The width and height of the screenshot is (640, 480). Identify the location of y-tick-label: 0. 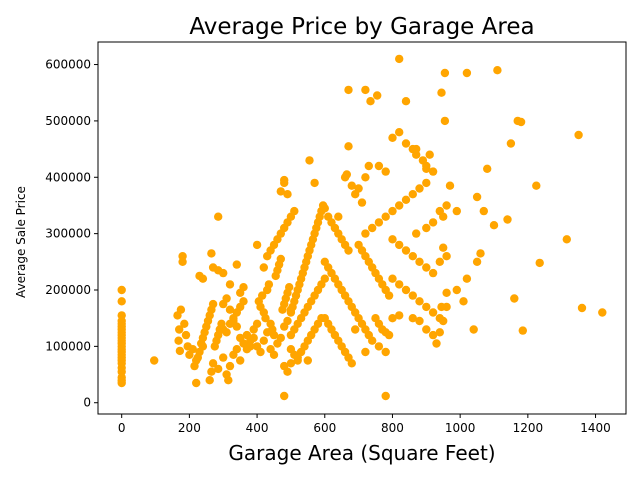
(87, 403).